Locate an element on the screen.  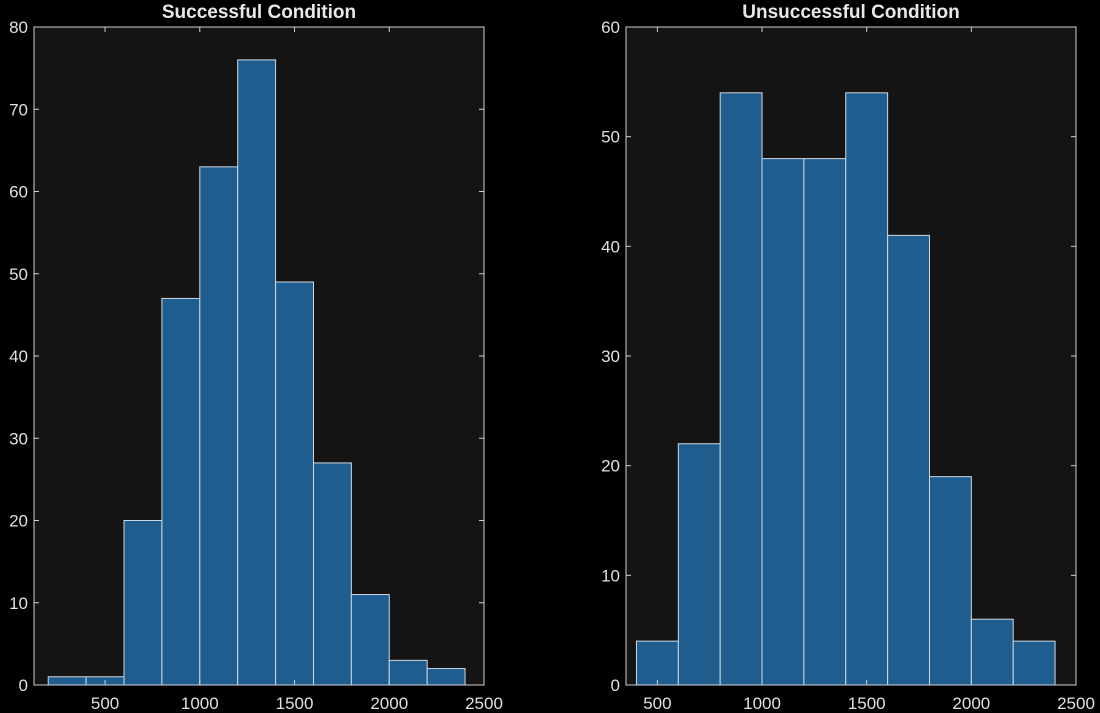
y-tick-label: 80 is located at coordinates (18, 27).